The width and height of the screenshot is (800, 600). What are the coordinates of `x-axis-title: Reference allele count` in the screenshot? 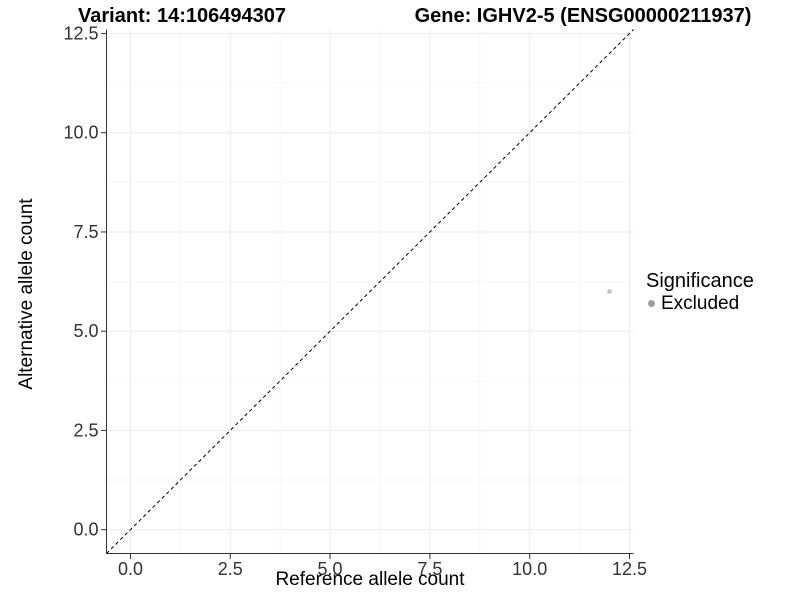 It's located at (370, 579).